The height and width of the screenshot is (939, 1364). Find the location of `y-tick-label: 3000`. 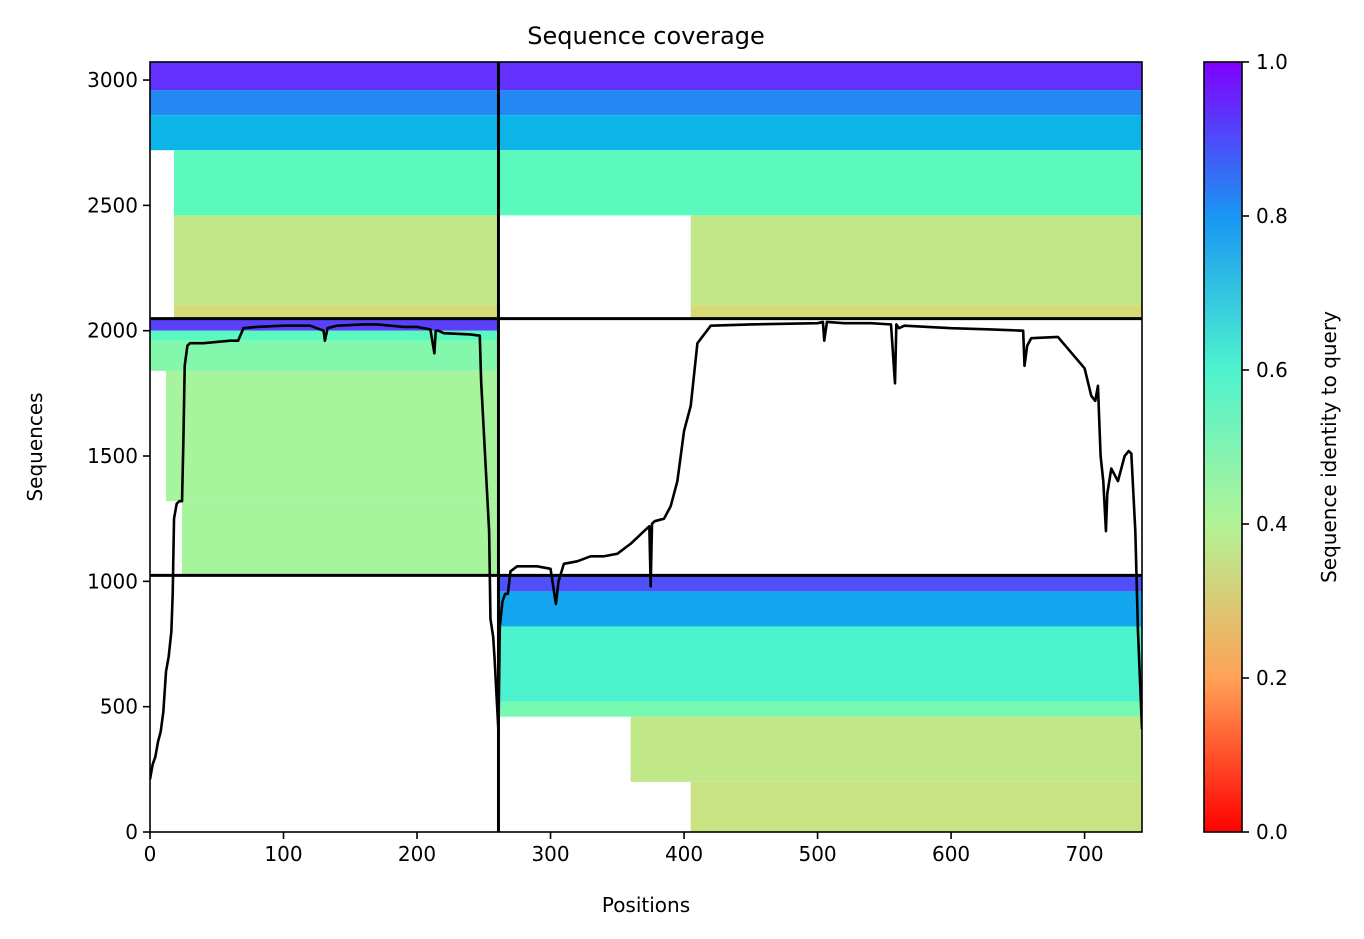

y-tick-label: 3000 is located at coordinates (112, 80).